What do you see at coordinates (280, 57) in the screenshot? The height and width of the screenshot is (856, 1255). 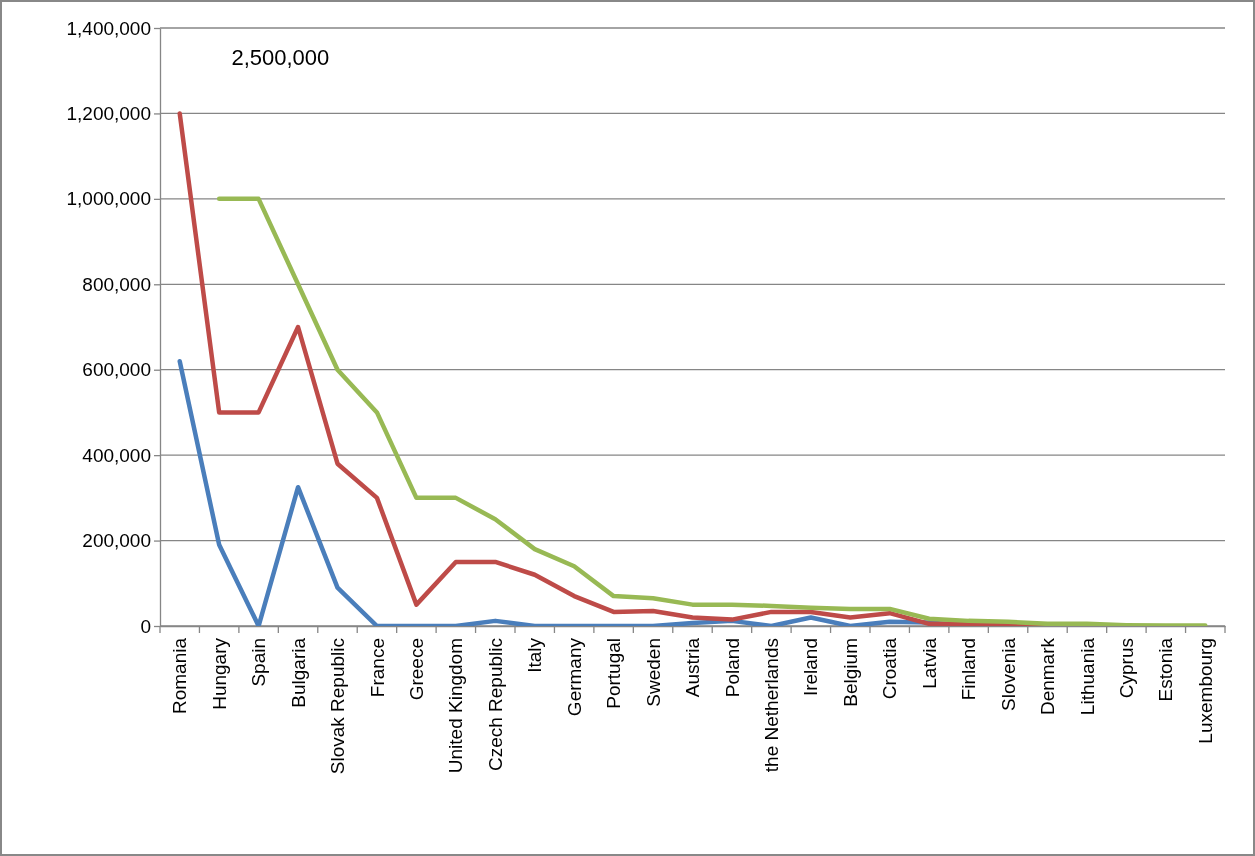 I see `annotation: 2,500,000` at bounding box center [280, 57].